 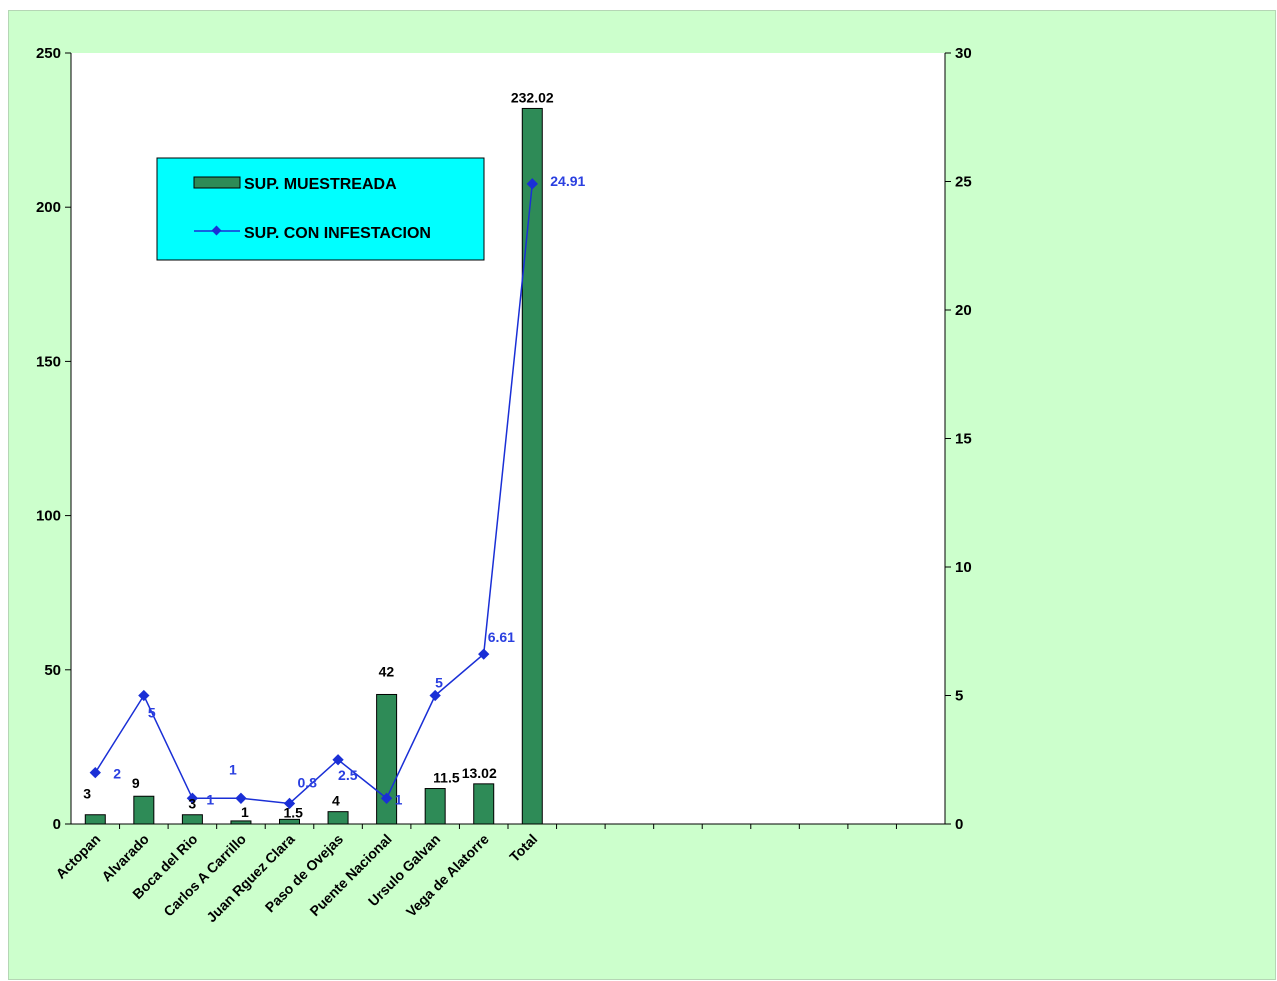 I want to click on right-tick-label: 30, so click(x=963, y=53).